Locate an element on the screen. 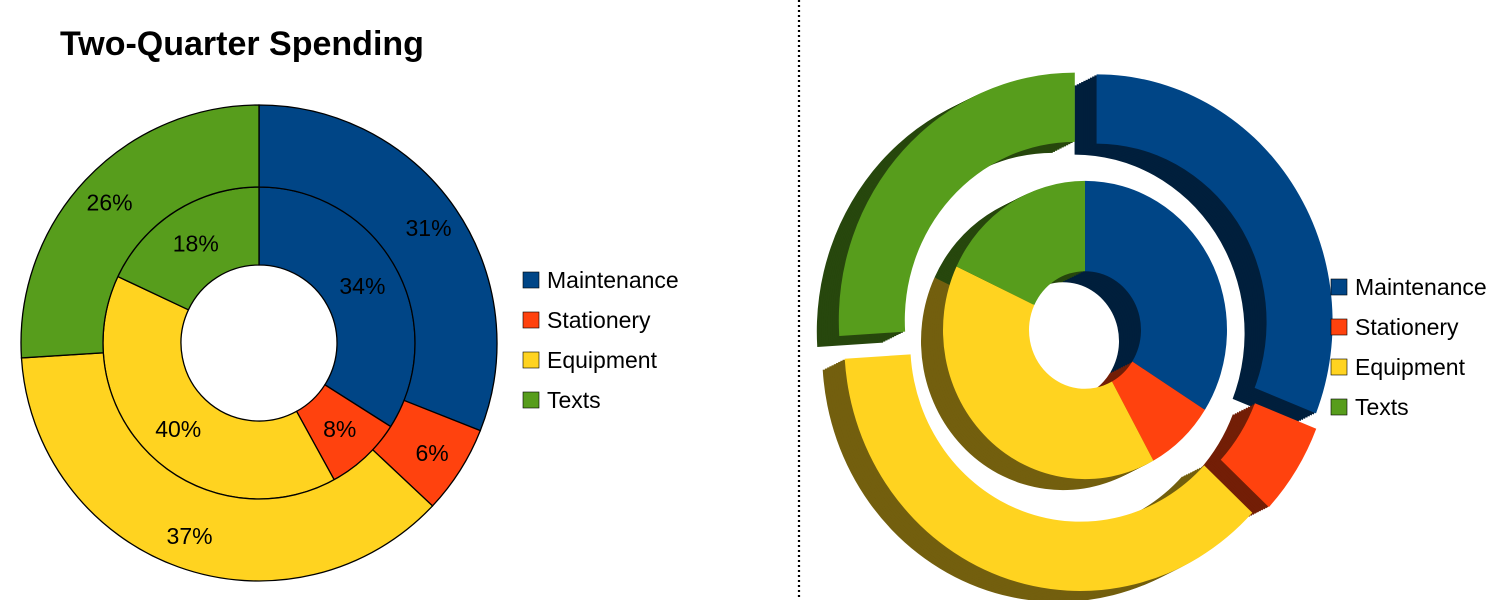 The height and width of the screenshot is (600, 1499). inner-slice-texts is located at coordinates (1020, 242).